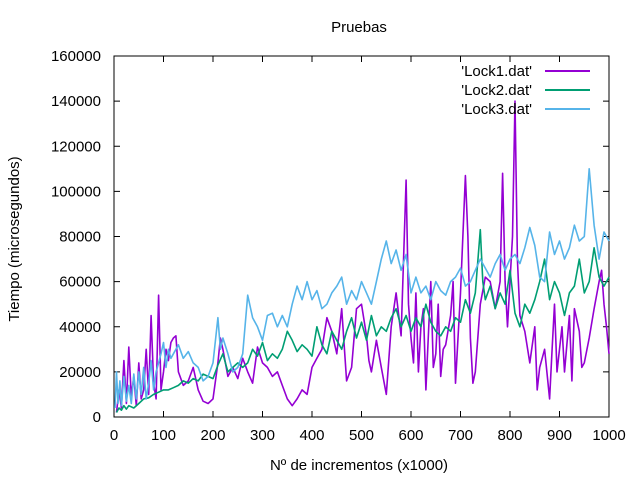 This screenshot has width=640, height=480. What do you see at coordinates (559, 435) in the screenshot?
I see `x-tick-label: 900` at bounding box center [559, 435].